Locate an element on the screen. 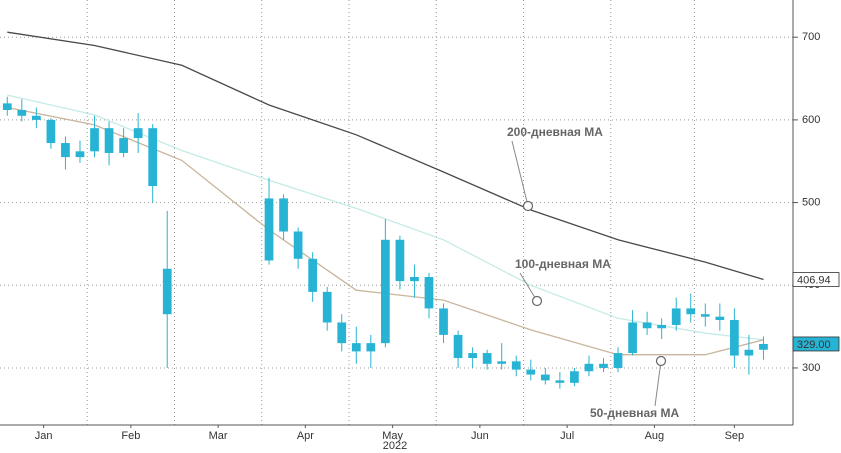 Image resolution: width=841 pixels, height=453 pixels. y-tick-label: 600 is located at coordinates (811, 120).